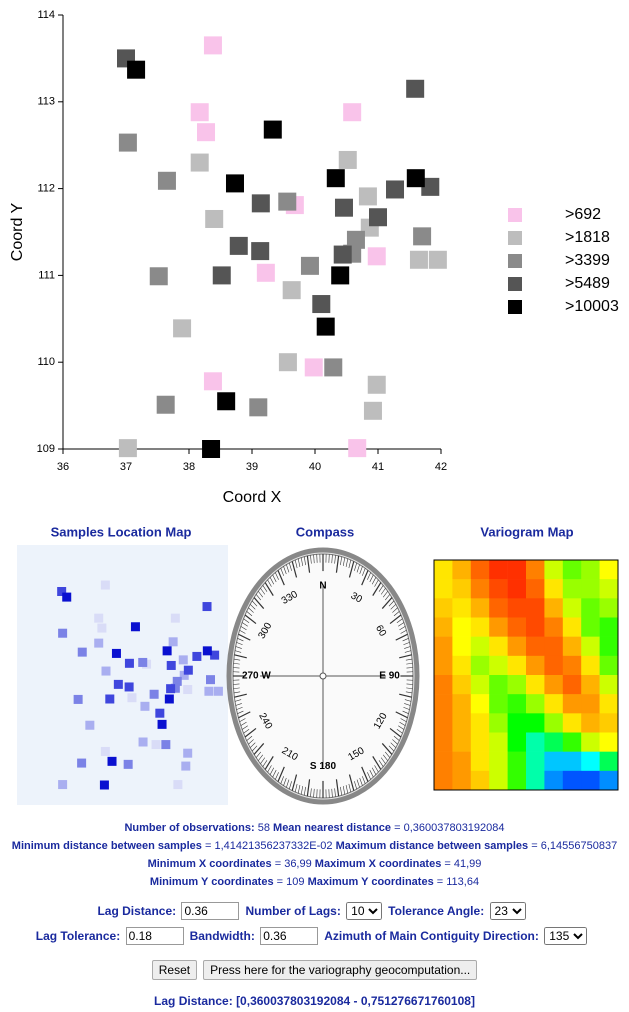 This screenshot has height=1012, width=629. I want to click on y-axis-label: Coord Y, so click(17, 231).